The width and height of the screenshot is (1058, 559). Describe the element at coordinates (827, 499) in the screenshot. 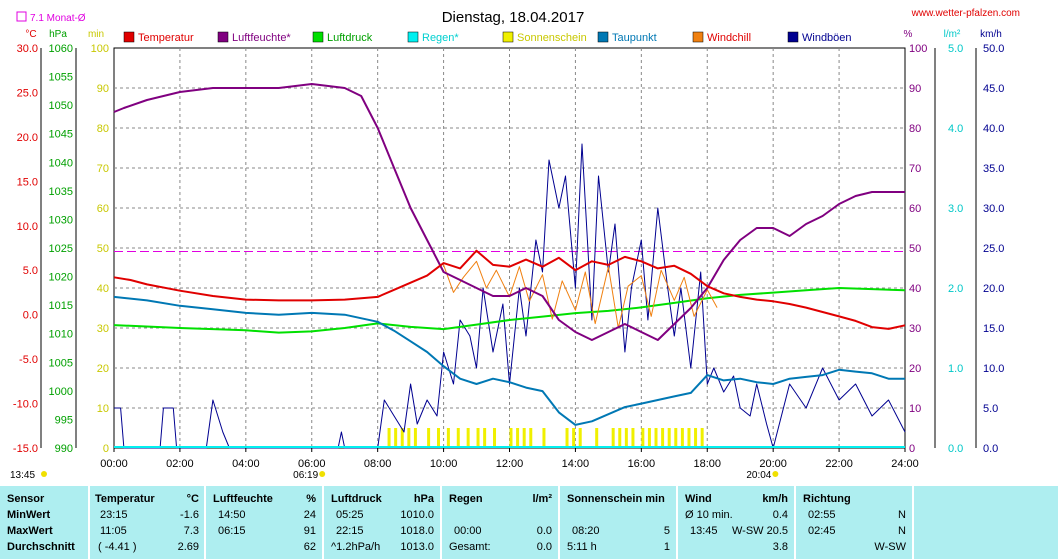

I see `dir-header: Richtung` at that location.